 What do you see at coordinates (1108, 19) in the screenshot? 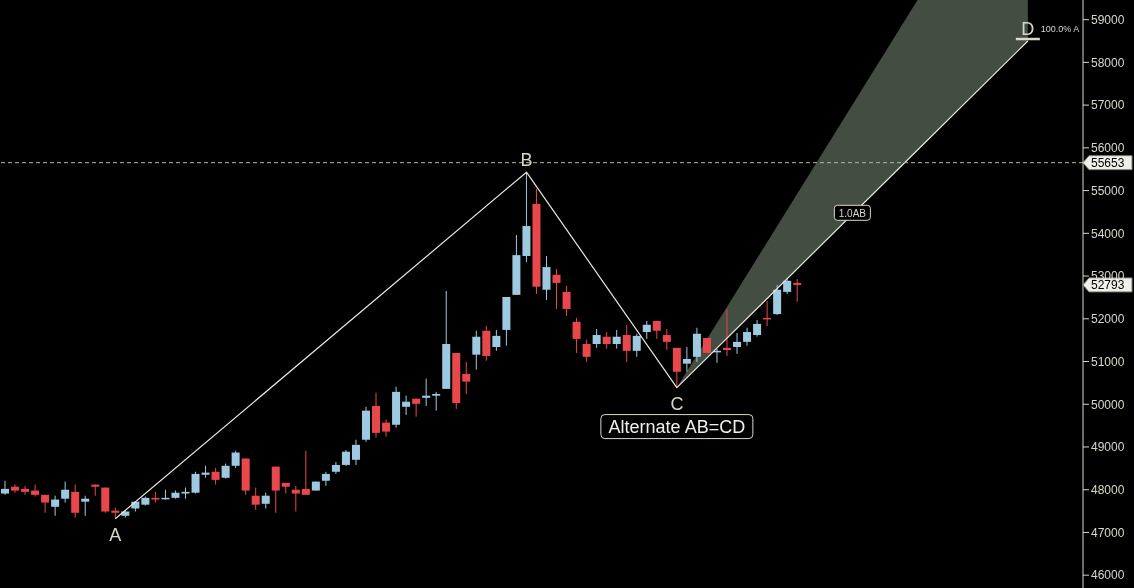
I see `y-tick-label: 59000` at bounding box center [1108, 19].